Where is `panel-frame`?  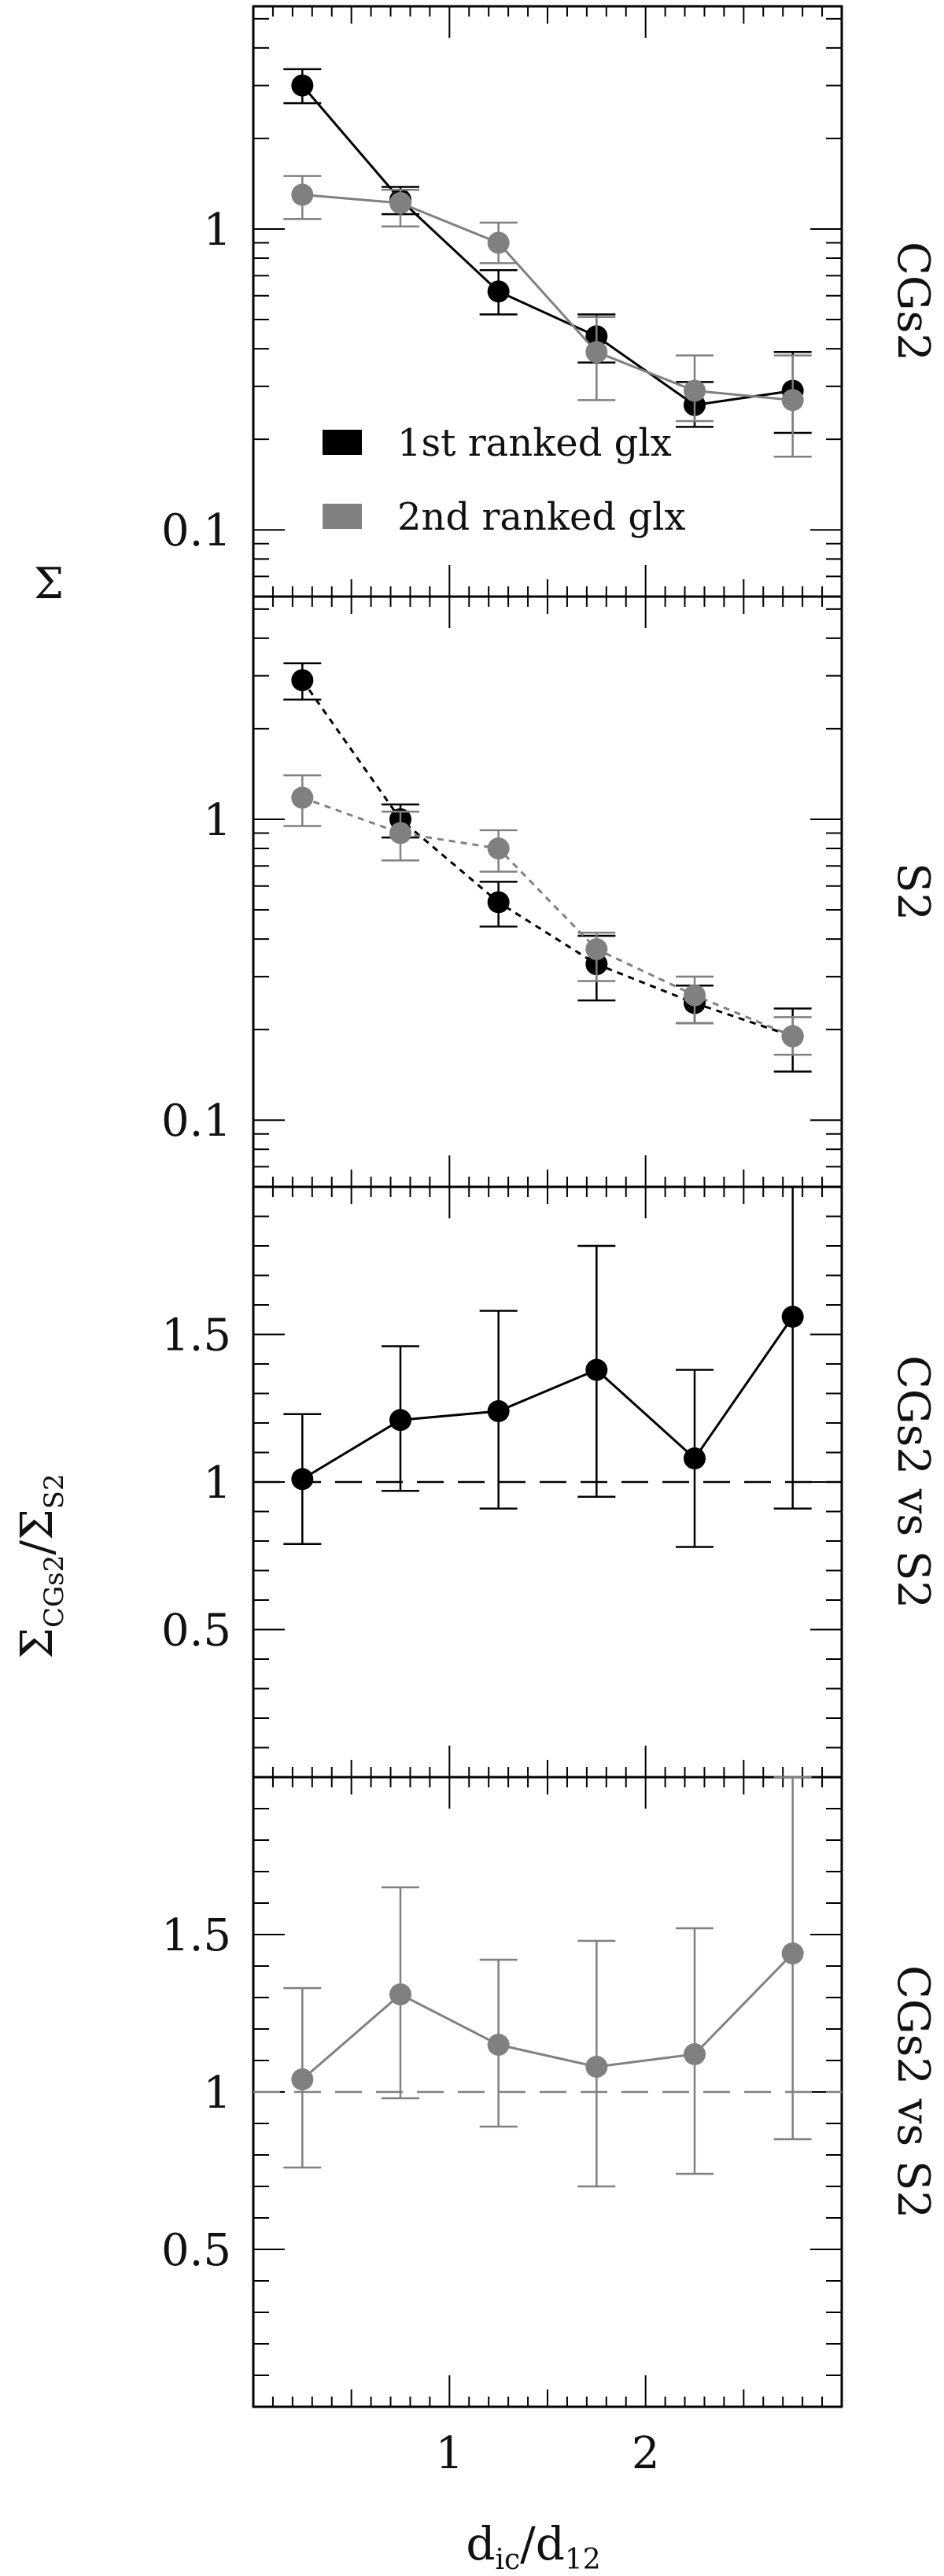 panel-frame is located at coordinates (547, 891).